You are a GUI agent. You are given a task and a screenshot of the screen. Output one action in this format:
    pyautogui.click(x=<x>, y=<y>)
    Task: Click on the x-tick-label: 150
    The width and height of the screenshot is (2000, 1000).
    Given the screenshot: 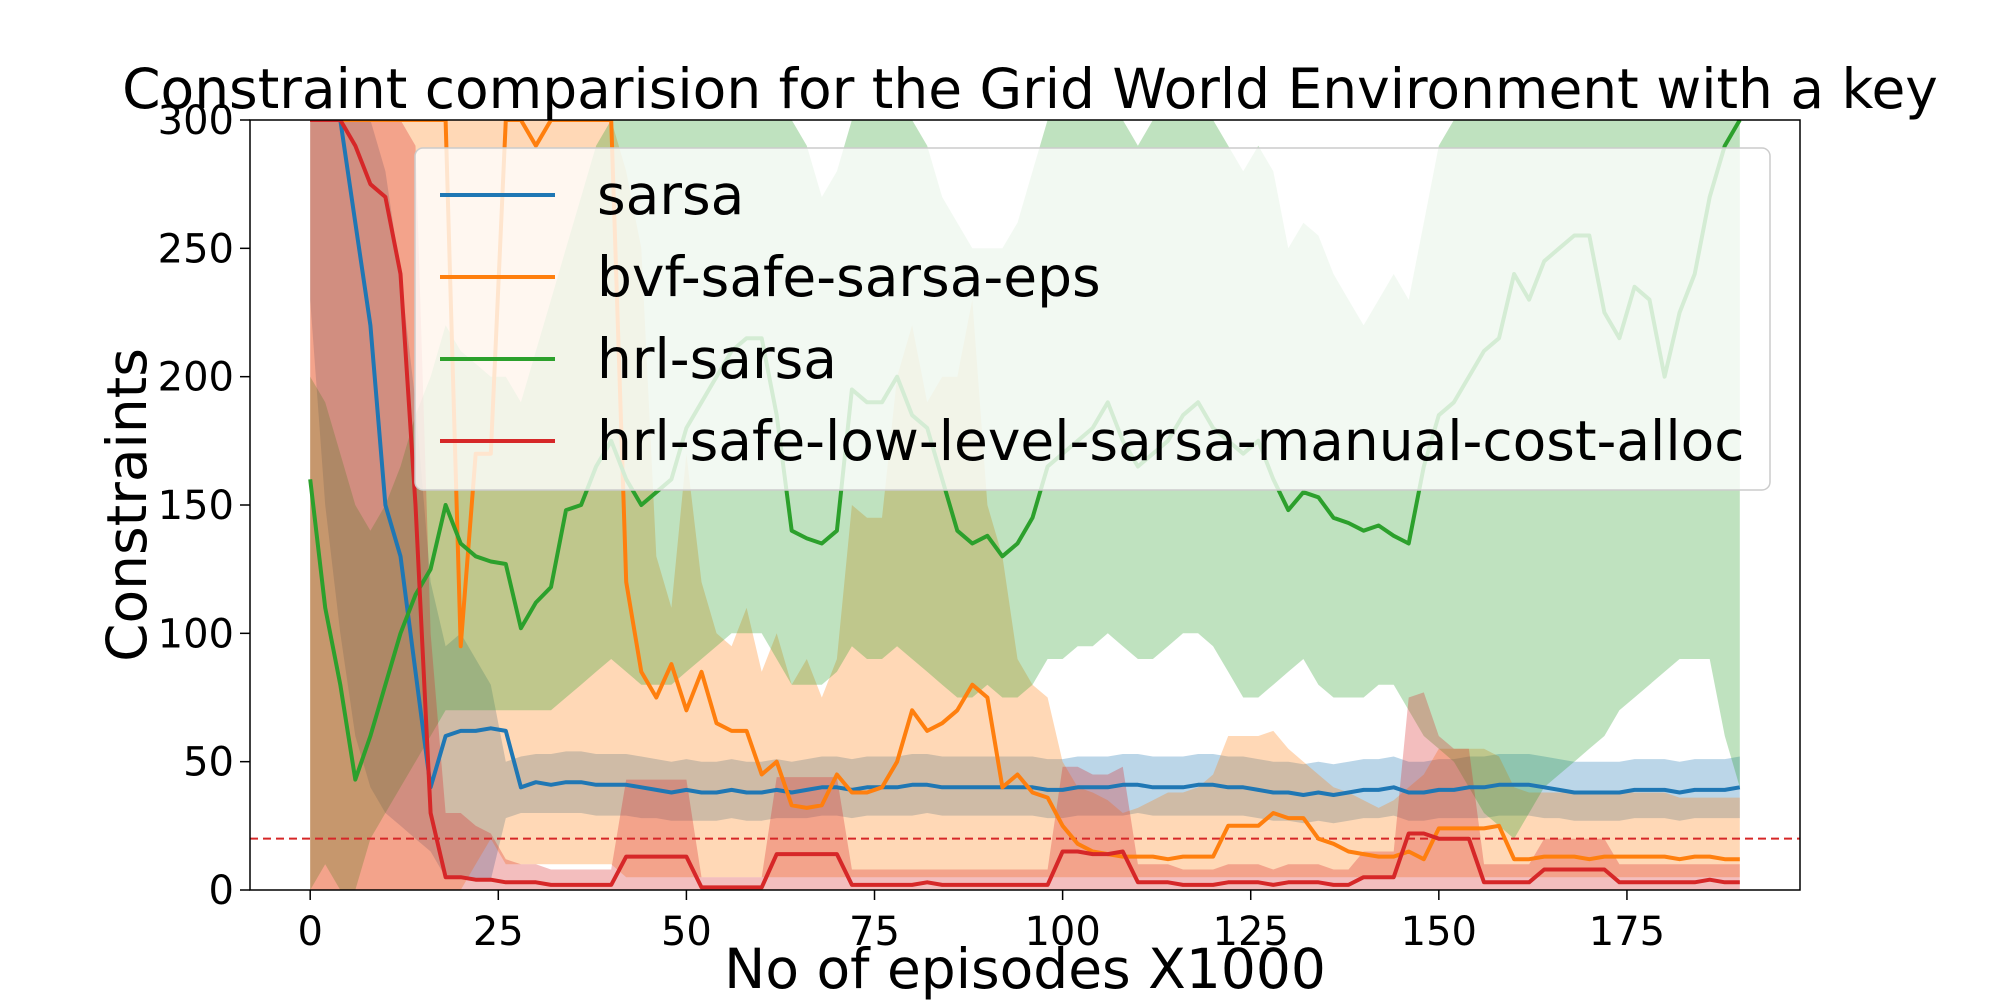 What is the action you would take?
    pyautogui.click(x=1439, y=932)
    